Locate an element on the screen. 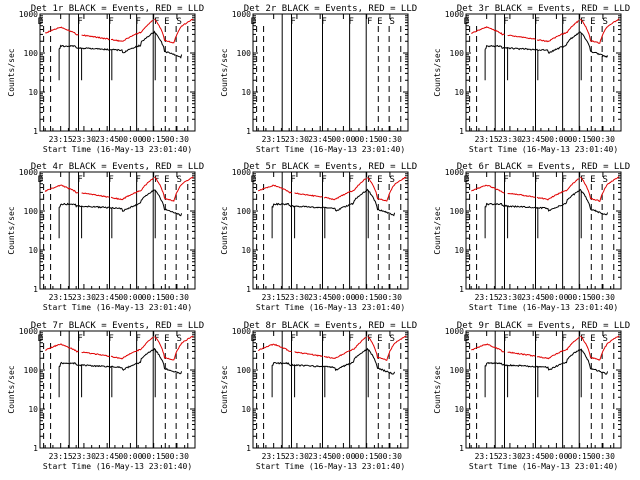  panel-title: Det 8r BLACK = Events, RED = LLD is located at coordinates (330, 326).